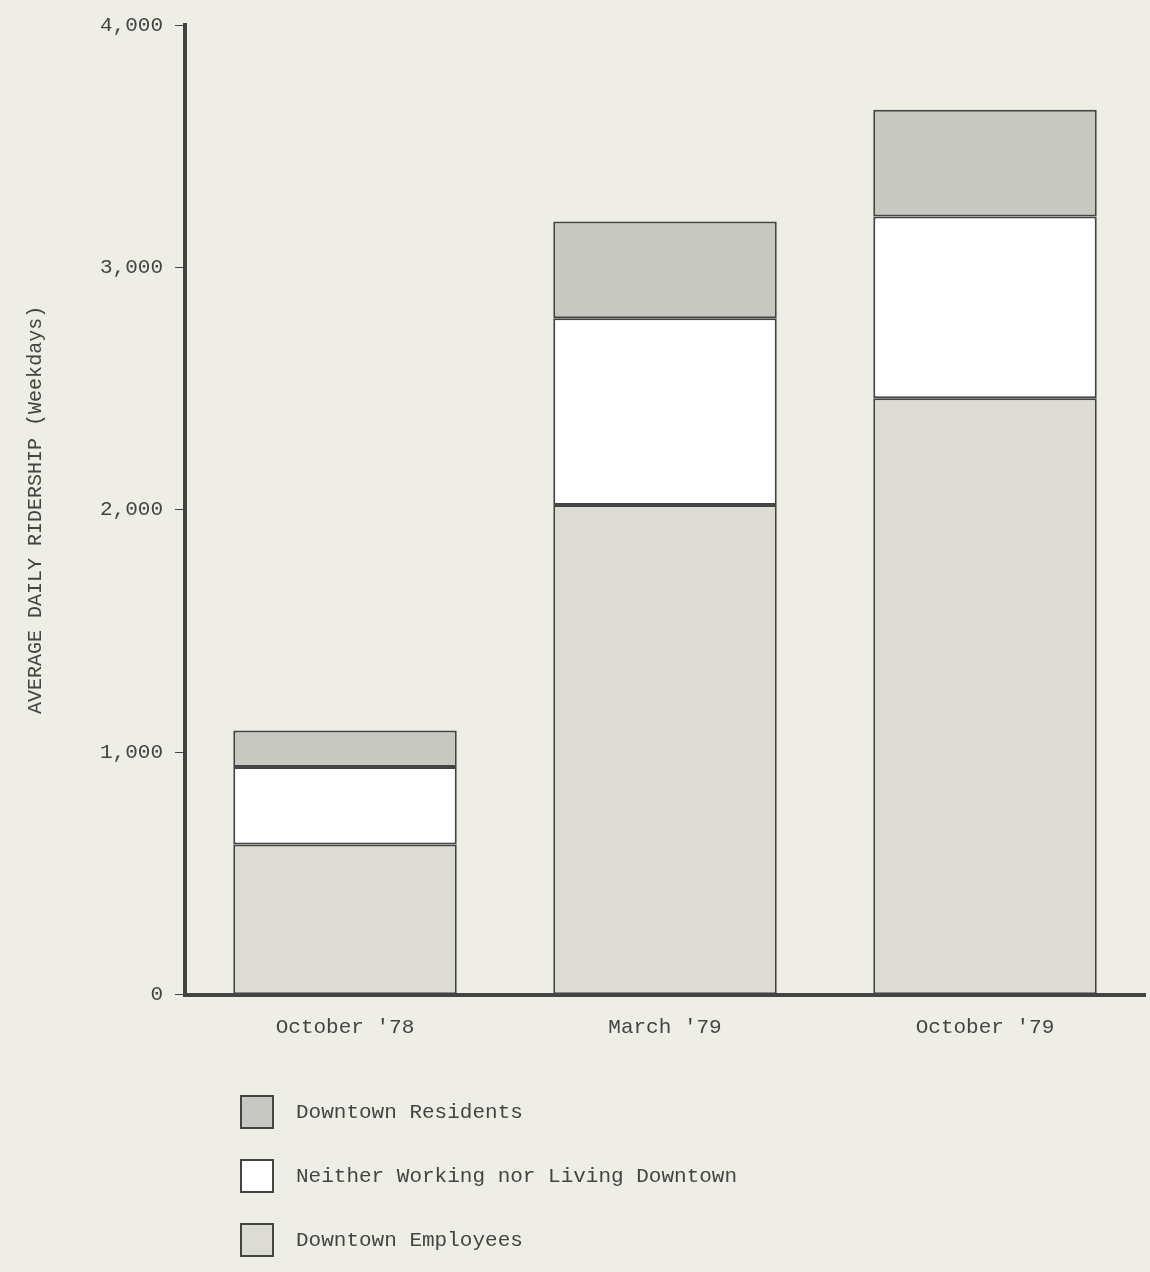  What do you see at coordinates (36, 509) in the screenshot?
I see `y-axis-title: AVERAGE DAILY RIDERSHIP (Weekdays)` at bounding box center [36, 509].